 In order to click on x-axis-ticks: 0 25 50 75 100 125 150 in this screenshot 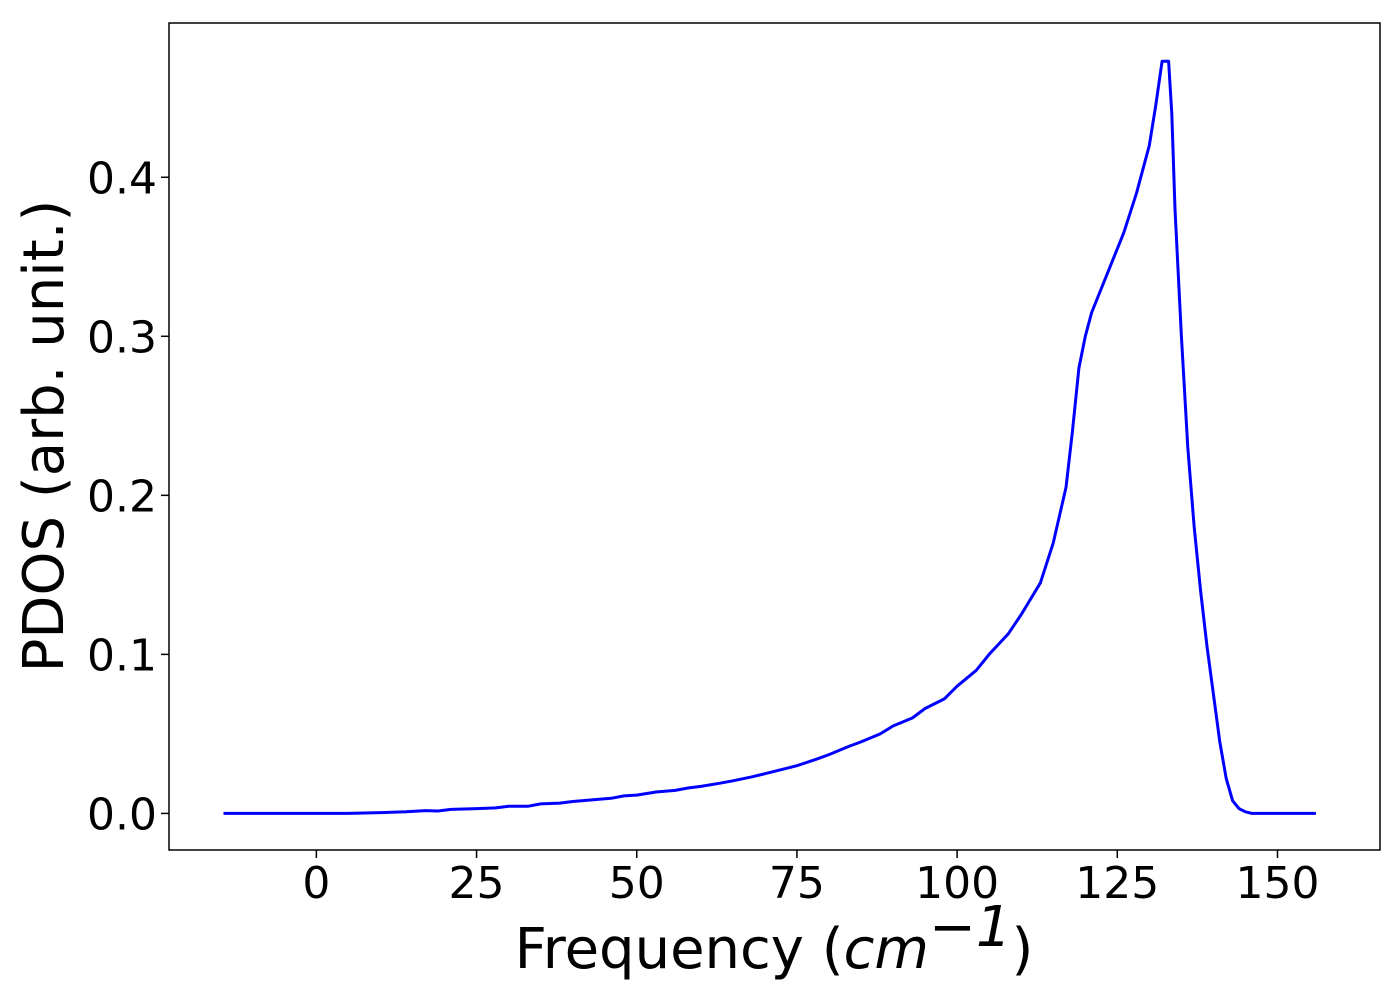, I will do `click(810, 879)`.